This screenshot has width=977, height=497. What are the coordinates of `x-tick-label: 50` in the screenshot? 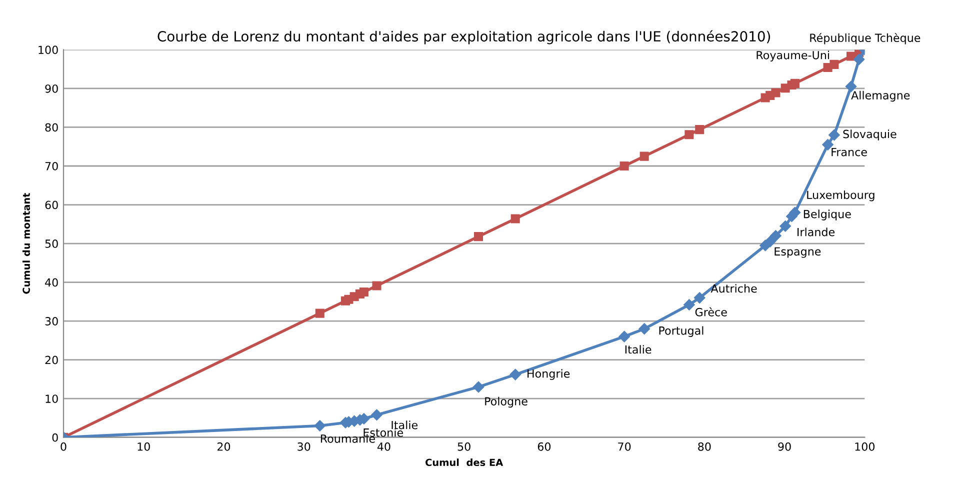 It's located at (464, 446).